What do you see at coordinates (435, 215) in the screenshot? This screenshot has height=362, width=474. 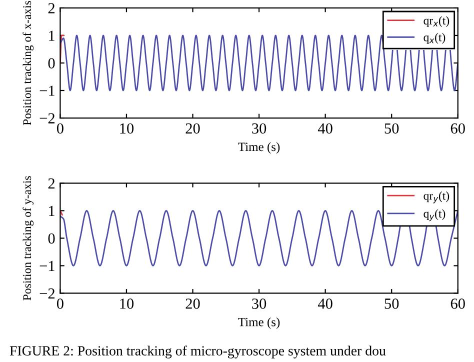 I see `legend-label: q$_{y}$(t)` at bounding box center [435, 215].